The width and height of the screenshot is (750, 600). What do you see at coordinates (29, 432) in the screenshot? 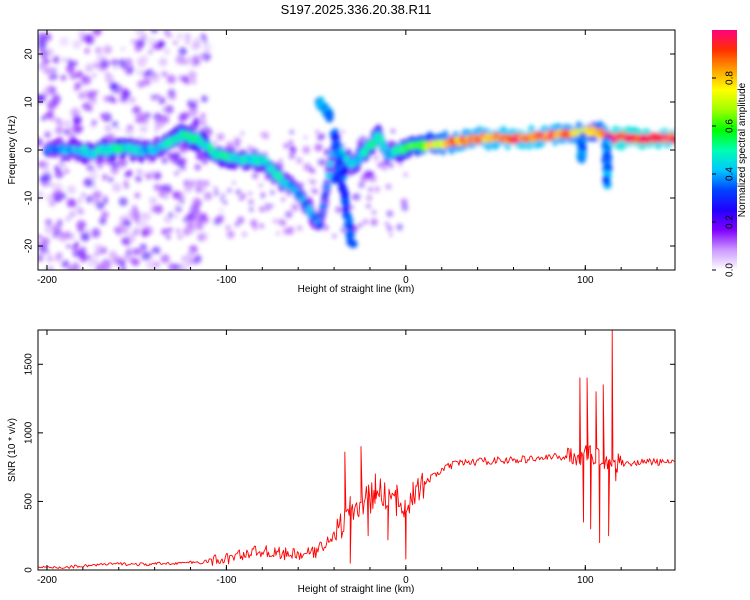
I see `snr-y-tick-label: 1000` at bounding box center [29, 432].